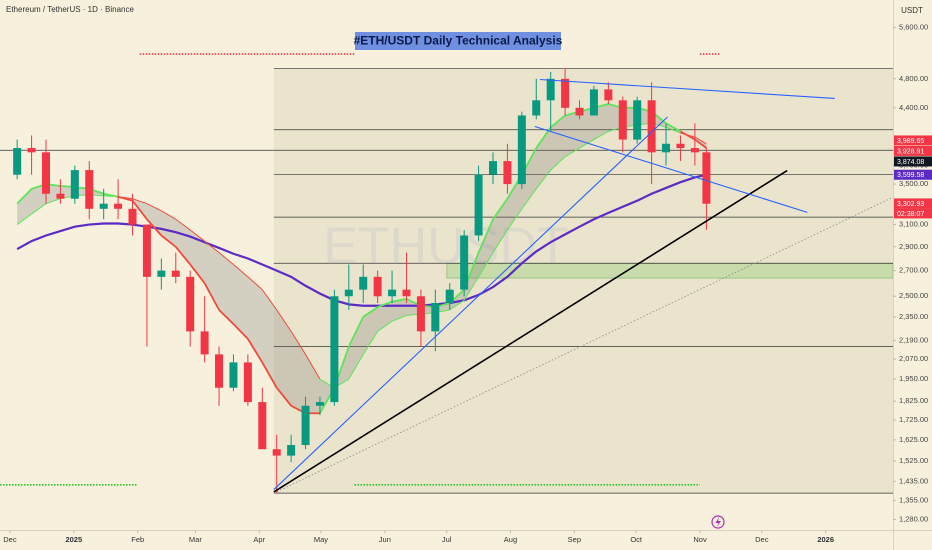 This screenshot has width=932, height=550. I want to click on x-tick-label: May, so click(321, 539).